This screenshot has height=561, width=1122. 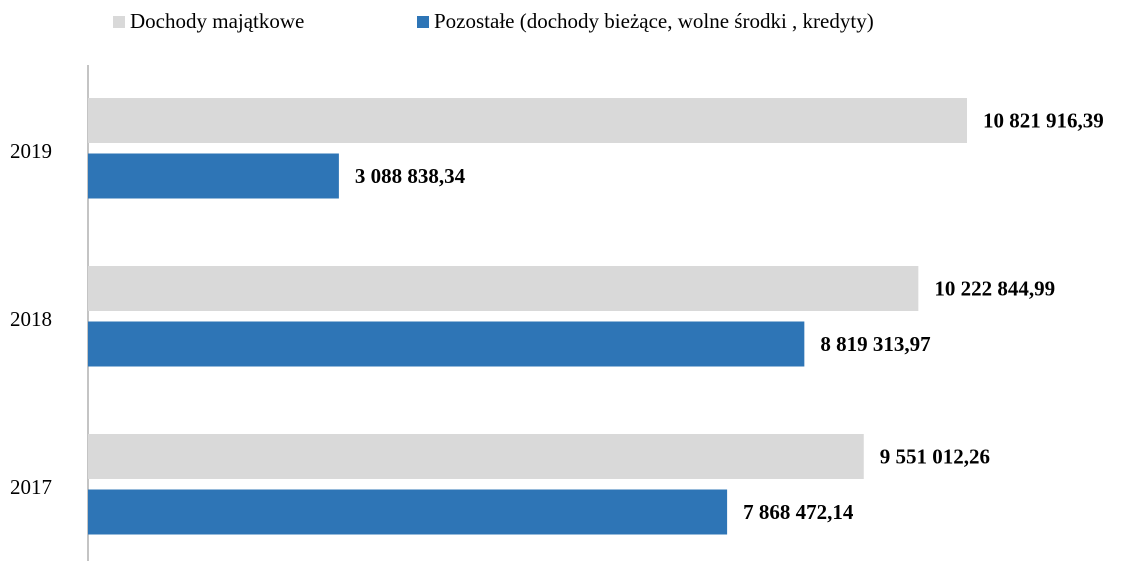 I want to click on y-tick-label: 2019, so click(x=31, y=151).